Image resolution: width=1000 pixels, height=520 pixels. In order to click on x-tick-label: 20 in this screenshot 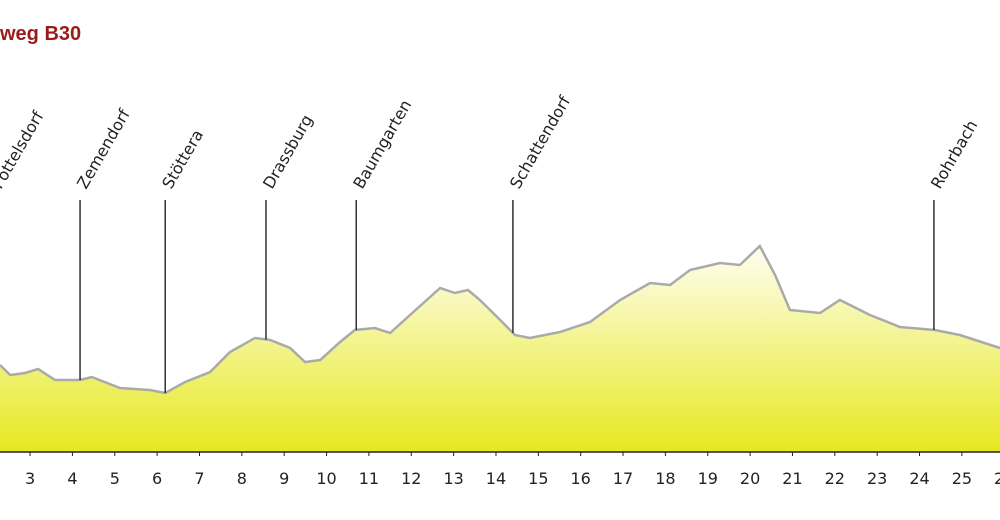, I will do `click(750, 478)`.